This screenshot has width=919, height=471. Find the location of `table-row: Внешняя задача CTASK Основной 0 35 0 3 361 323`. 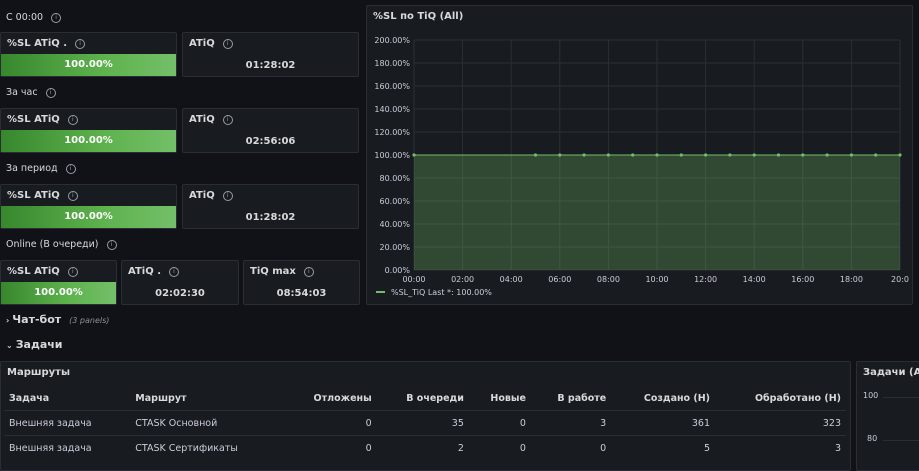

table-row: Внешняя задача CTASK Основной 0 35 0 3 361 323 is located at coordinates (425, 423).